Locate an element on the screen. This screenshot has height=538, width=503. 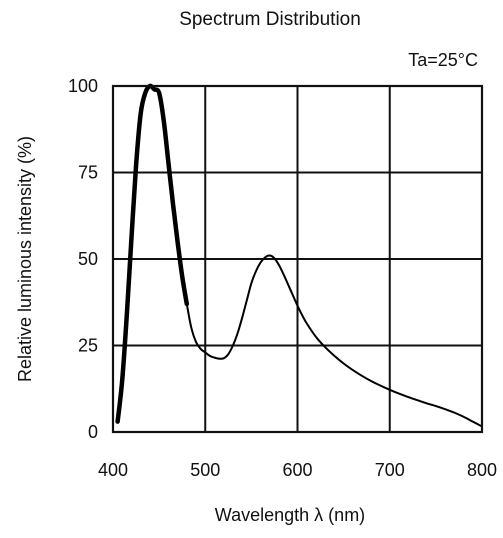
condition-label: Ta=25°C is located at coordinates (443, 60).